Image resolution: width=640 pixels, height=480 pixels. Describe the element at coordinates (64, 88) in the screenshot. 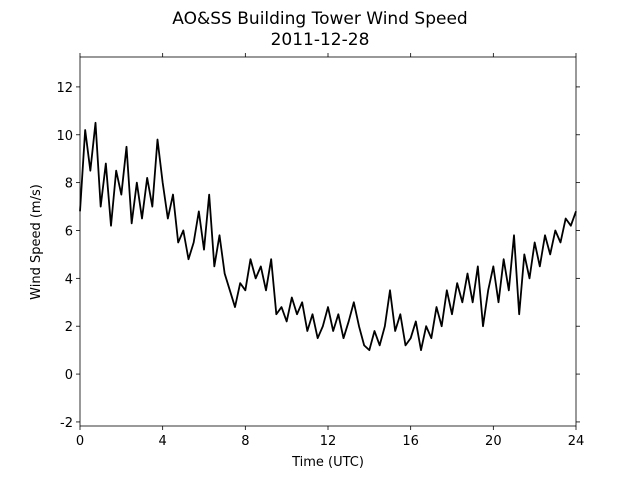

I see `y-tick-label: 12` at that location.